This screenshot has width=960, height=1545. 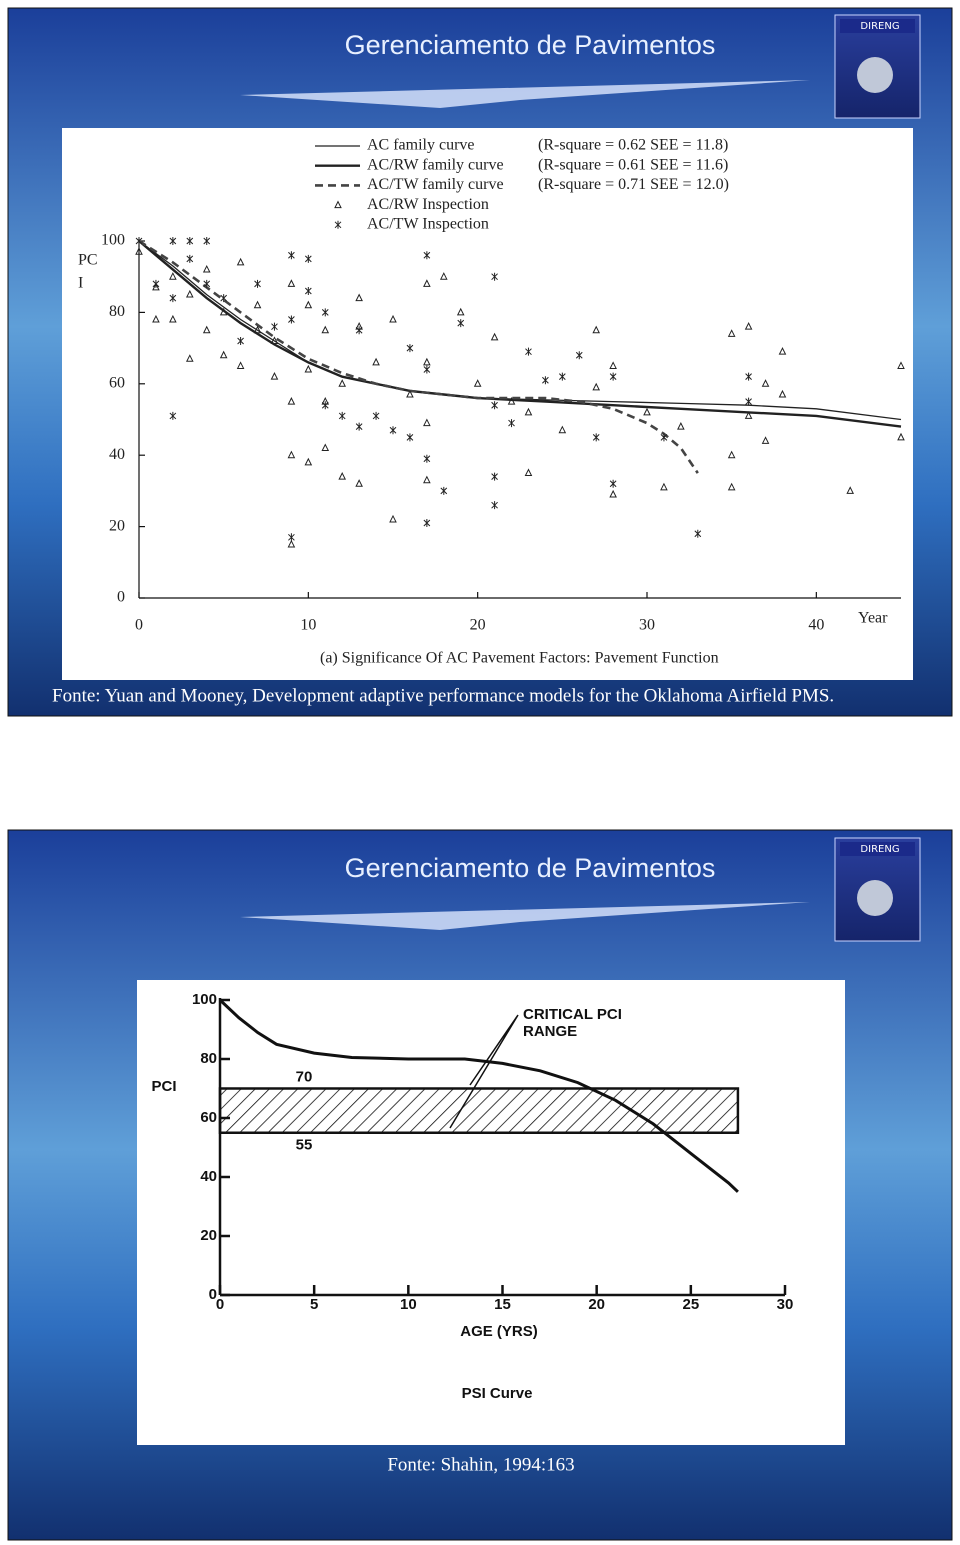 I want to click on y-axis-label: PC, so click(x=88, y=260).